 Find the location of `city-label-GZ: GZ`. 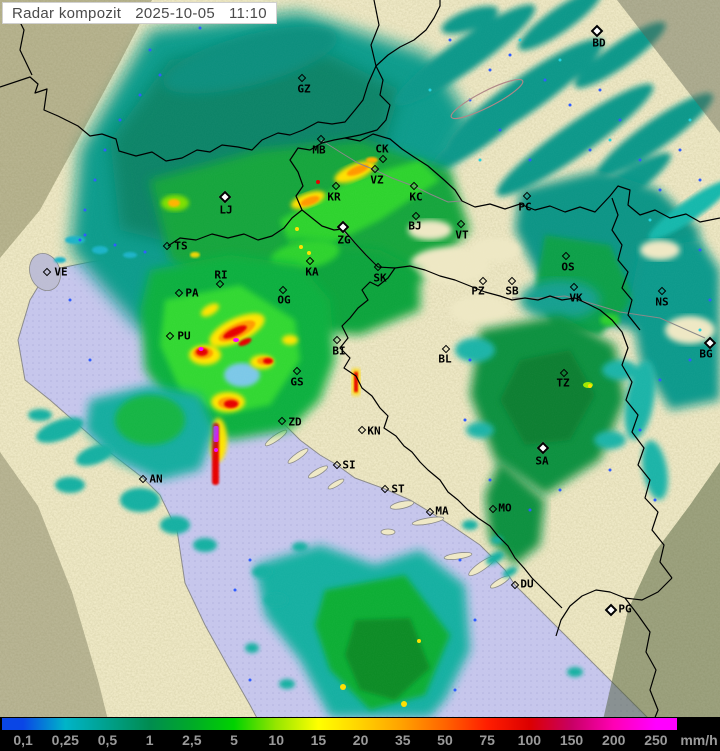

city-label-GZ: GZ is located at coordinates (304, 89).